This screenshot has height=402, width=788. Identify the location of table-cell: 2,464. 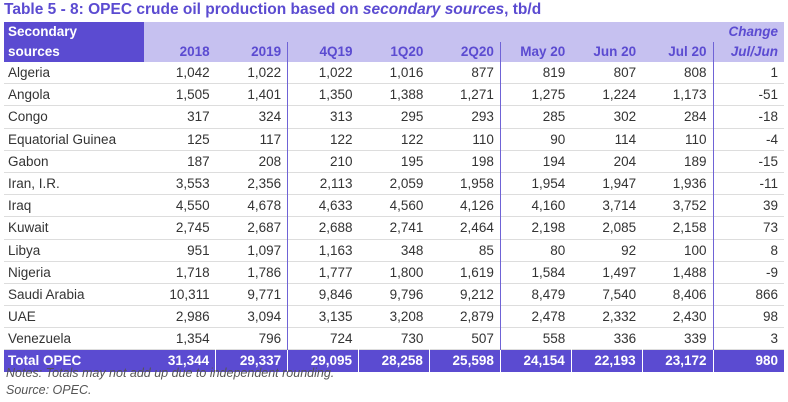
(465, 227).